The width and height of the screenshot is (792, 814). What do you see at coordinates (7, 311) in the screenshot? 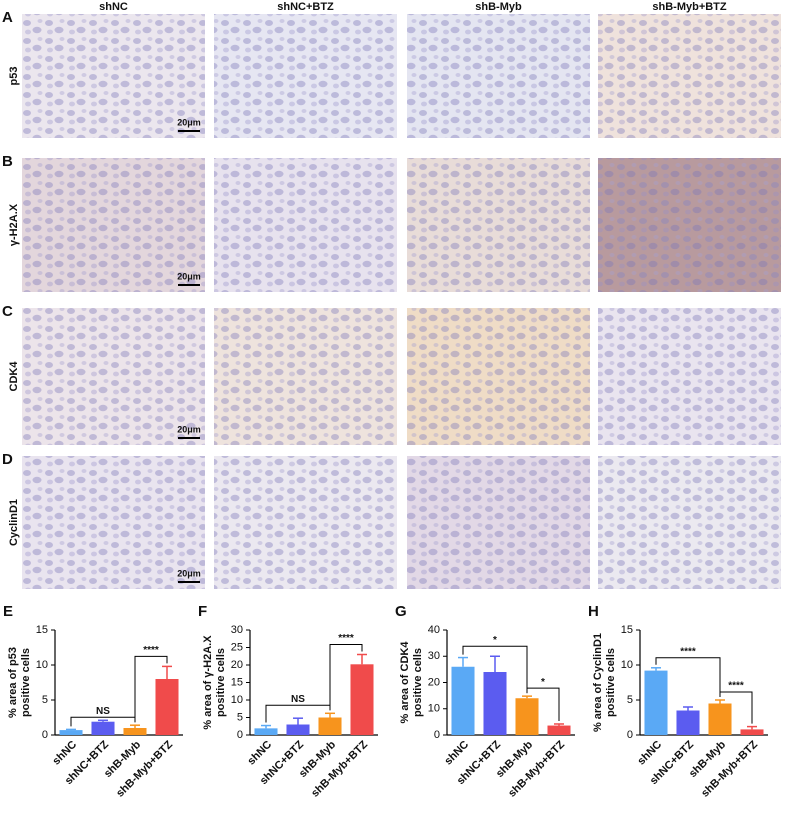
I see `panel-letter: C` at bounding box center [7, 311].